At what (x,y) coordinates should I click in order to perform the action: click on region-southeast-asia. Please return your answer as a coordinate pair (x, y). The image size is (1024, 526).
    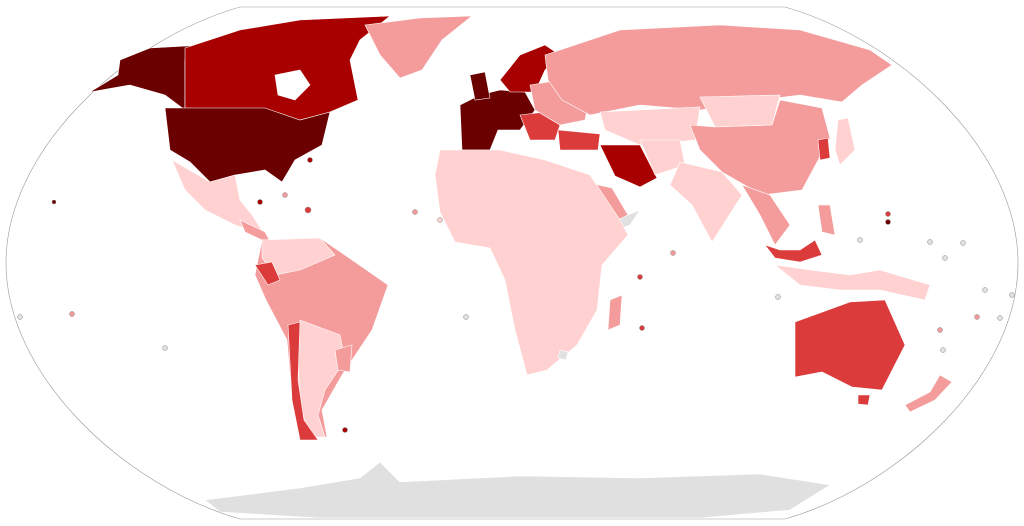
    Looking at the image, I should click on (766, 215).